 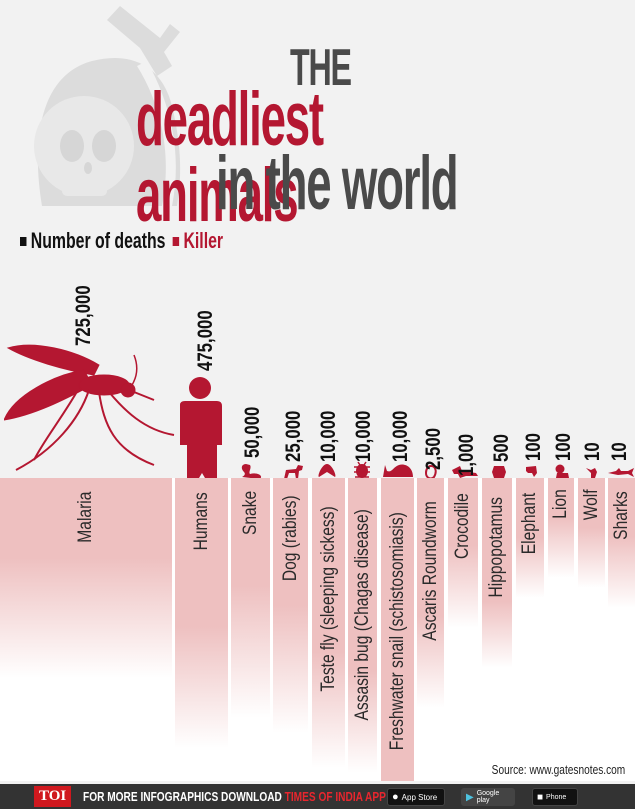 What do you see at coordinates (398, 470) in the screenshot?
I see `snail-icon` at bounding box center [398, 470].